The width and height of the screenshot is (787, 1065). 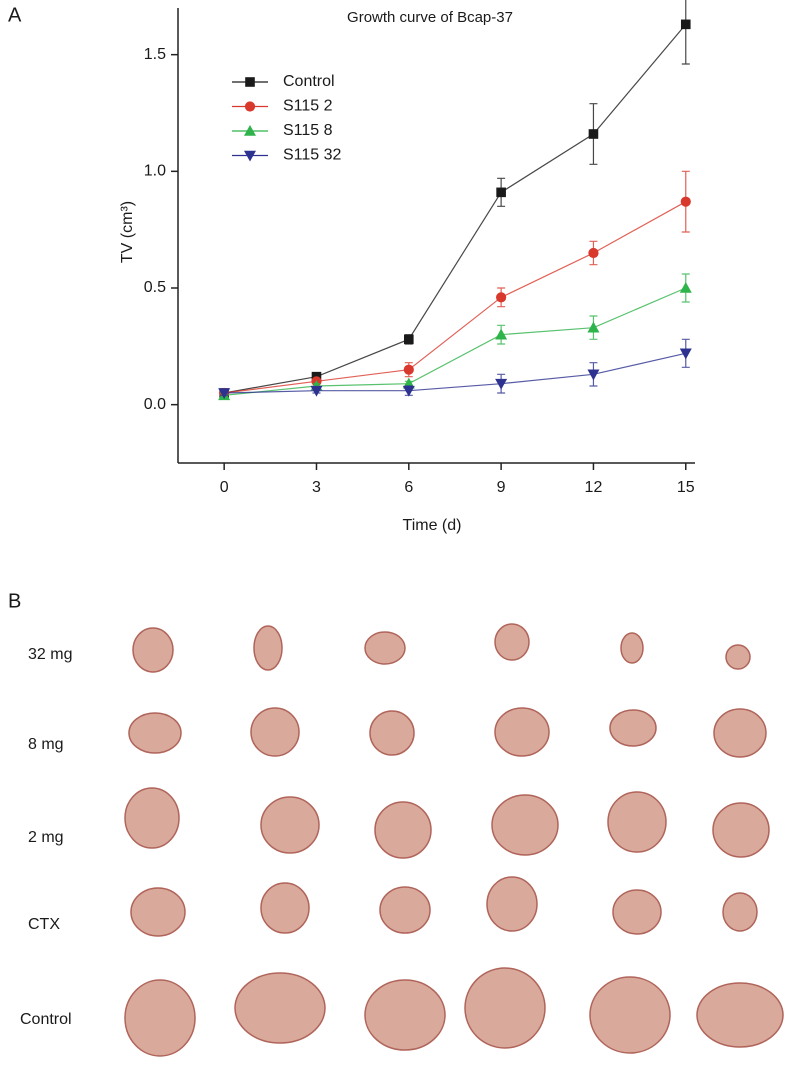 What do you see at coordinates (44, 924) in the screenshot?
I see `row-label: CTX` at bounding box center [44, 924].